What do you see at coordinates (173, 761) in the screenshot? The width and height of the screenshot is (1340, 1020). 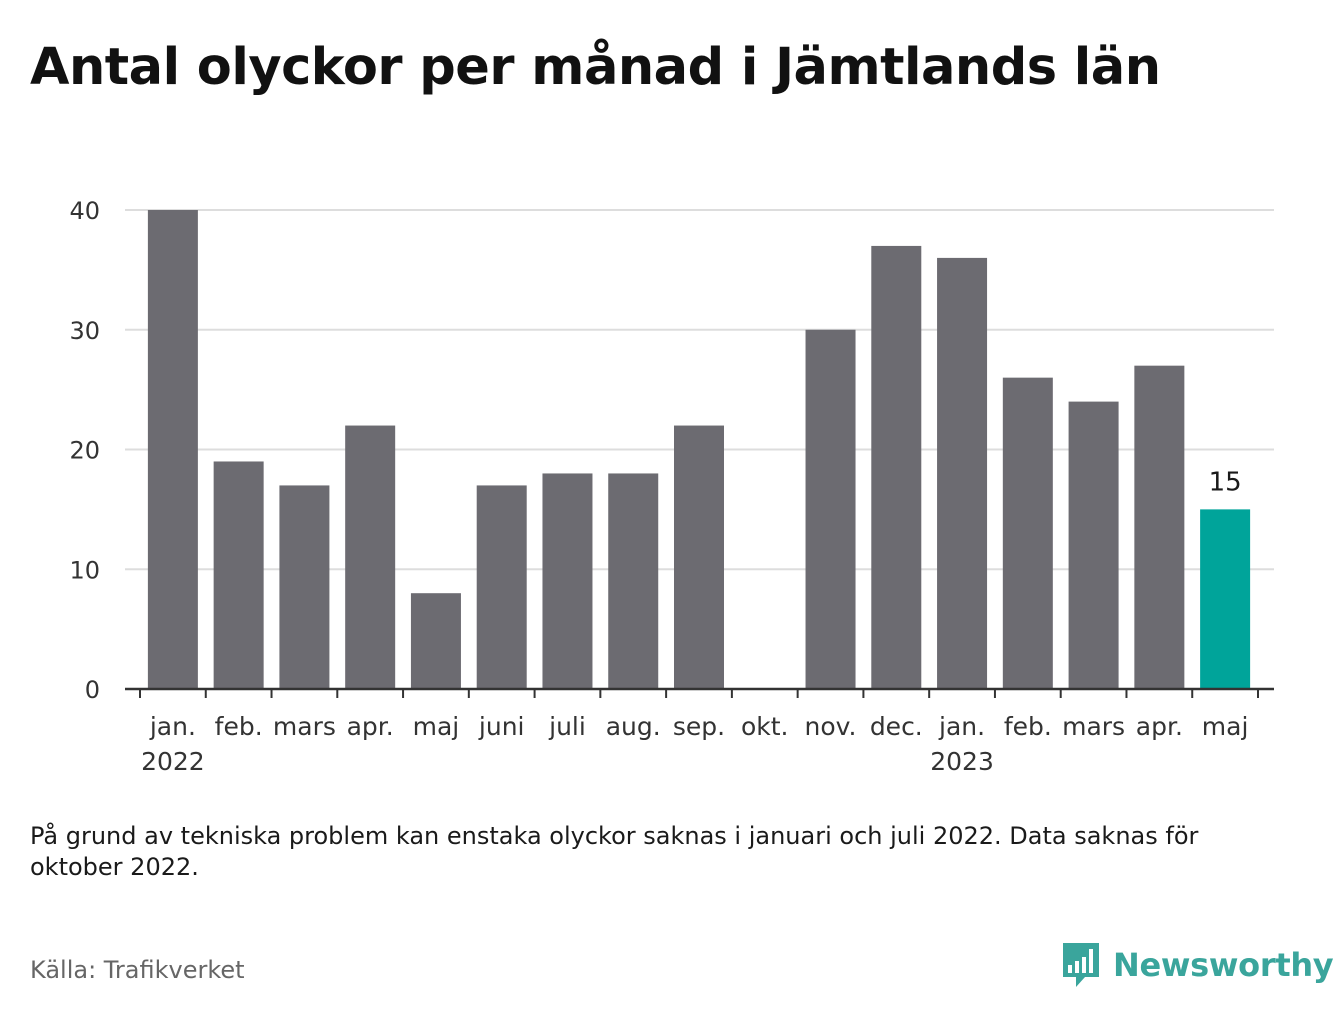 I see `x-year-label: 2022` at bounding box center [173, 761].